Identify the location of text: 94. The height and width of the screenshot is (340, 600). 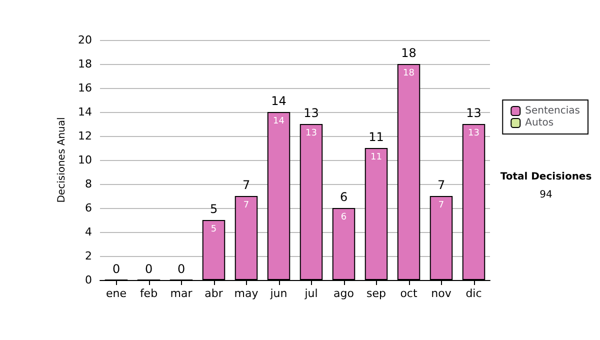
(546, 195).